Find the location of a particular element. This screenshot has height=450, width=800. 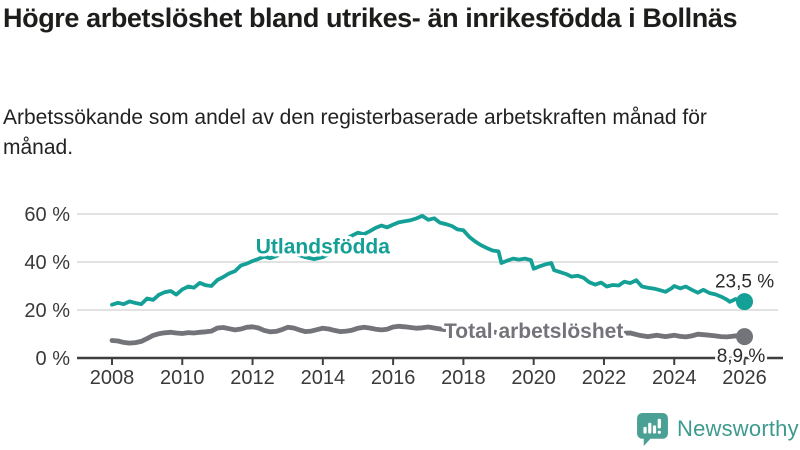

y-tick-label: 20 % is located at coordinates (47, 311).